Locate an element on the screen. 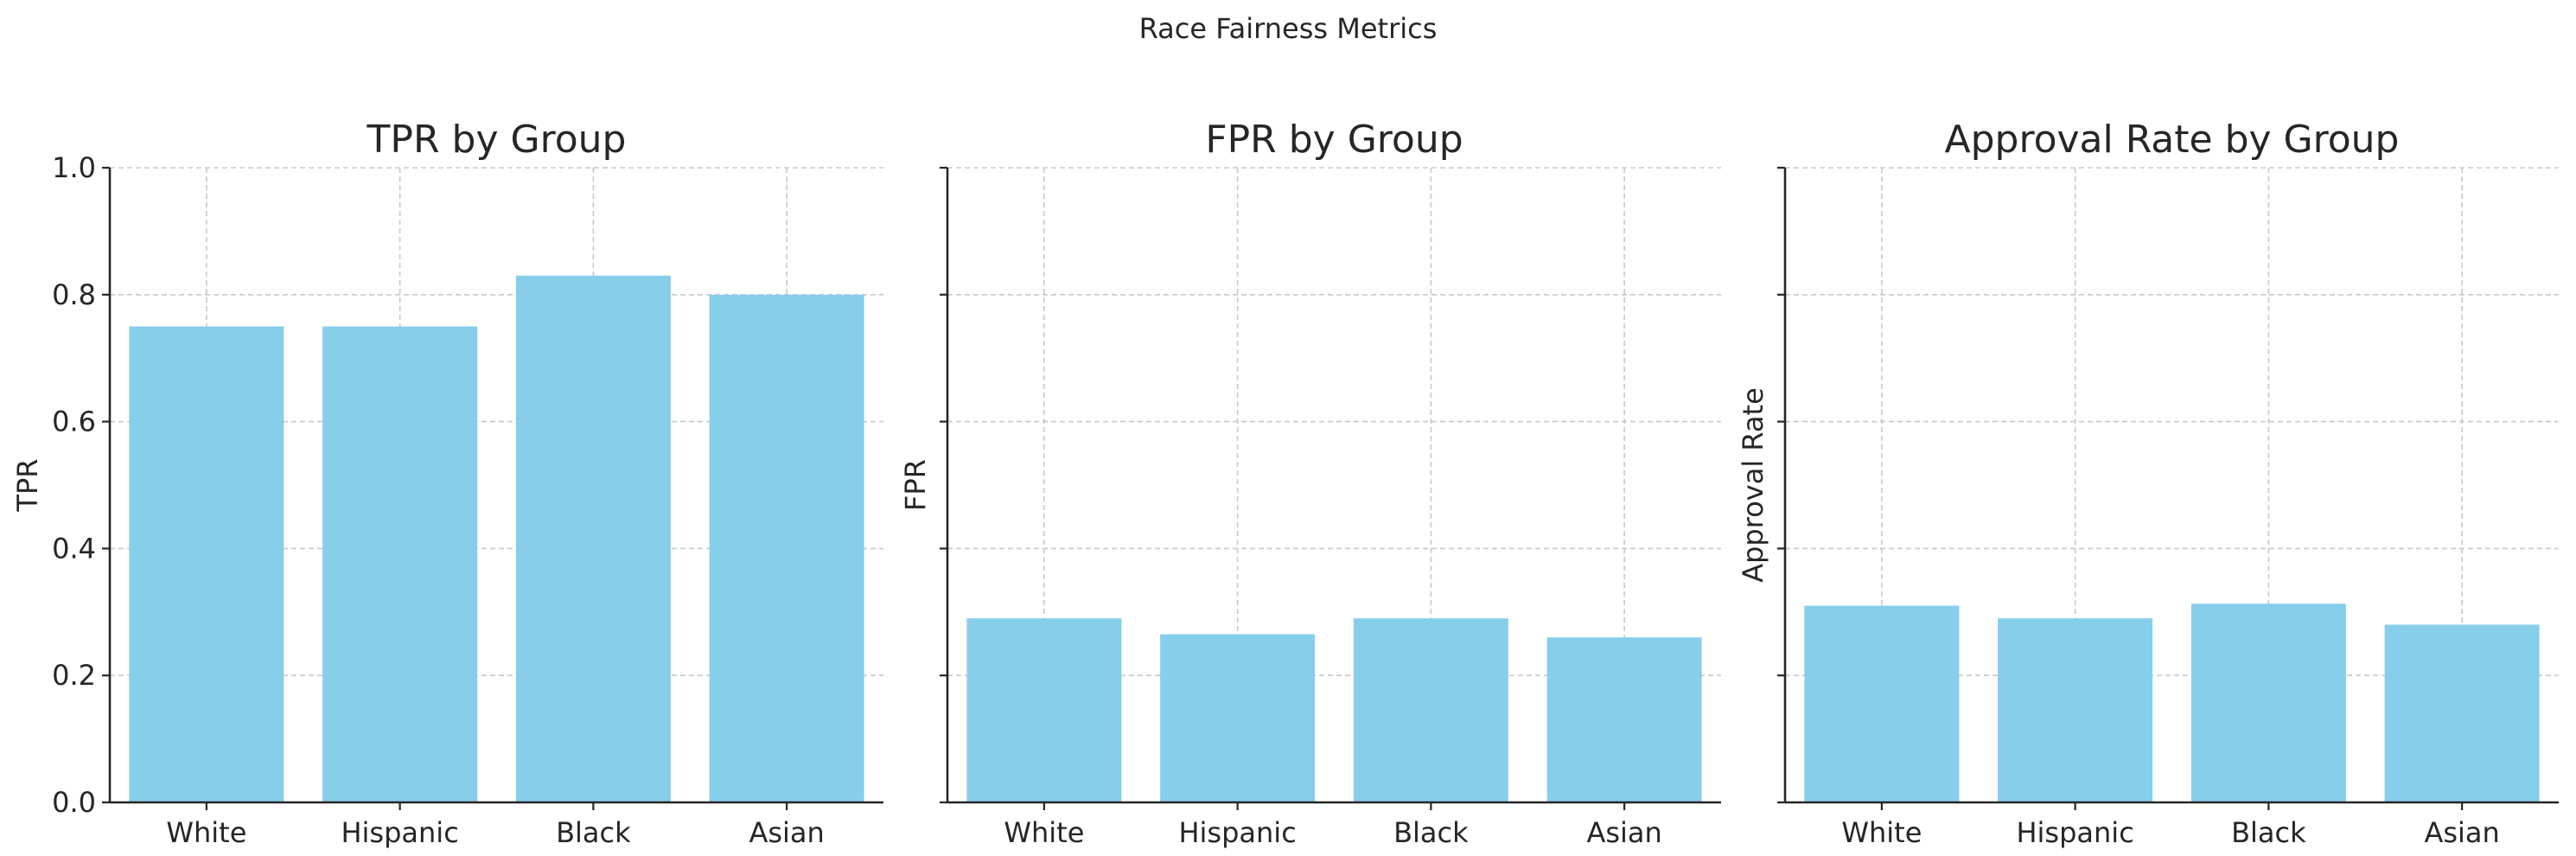  panel-title: FPR by Group is located at coordinates (1334, 140).